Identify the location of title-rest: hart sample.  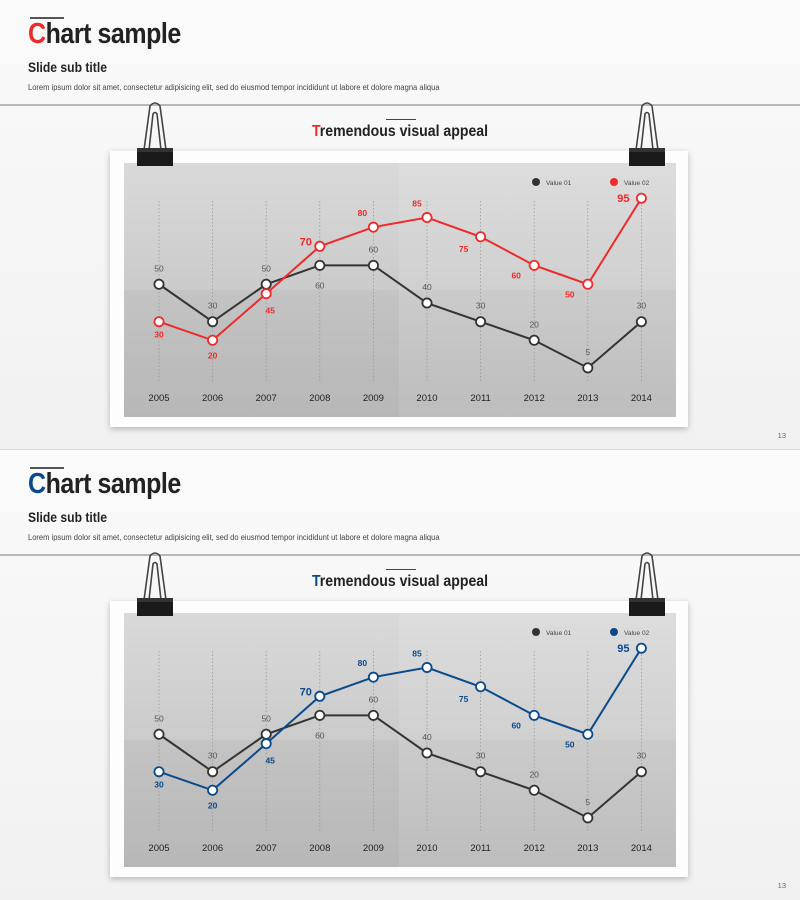
(113, 484).